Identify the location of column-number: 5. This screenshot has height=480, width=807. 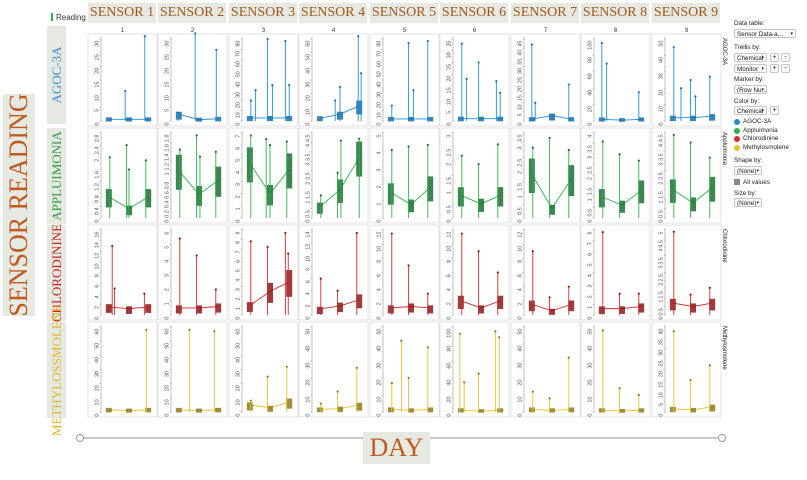
(405, 31).